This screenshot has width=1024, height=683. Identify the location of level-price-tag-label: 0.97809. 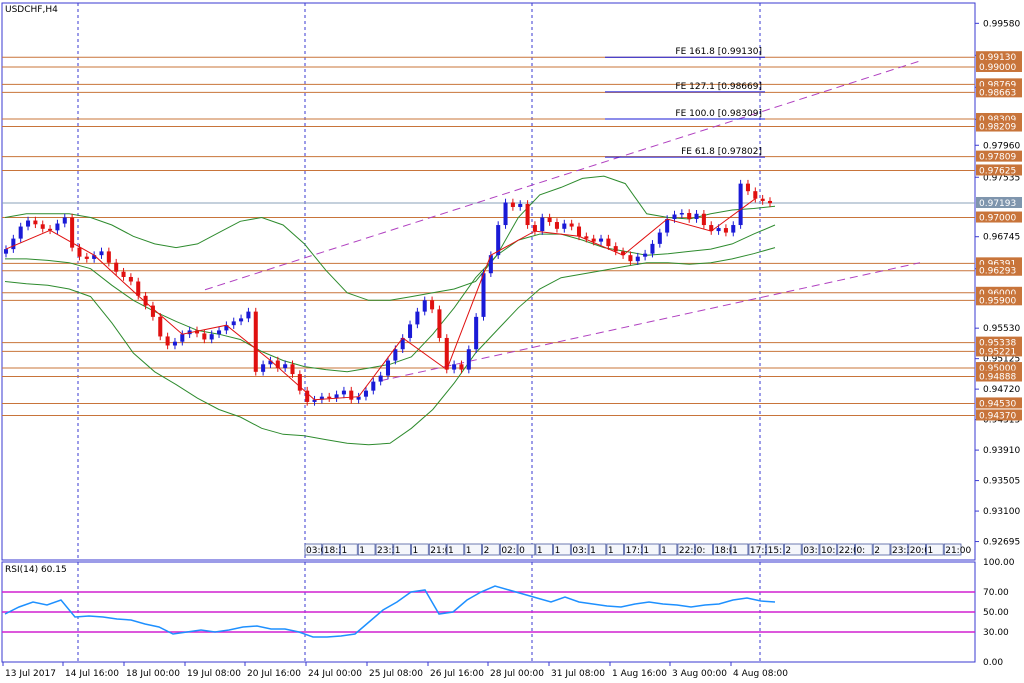
(997, 158).